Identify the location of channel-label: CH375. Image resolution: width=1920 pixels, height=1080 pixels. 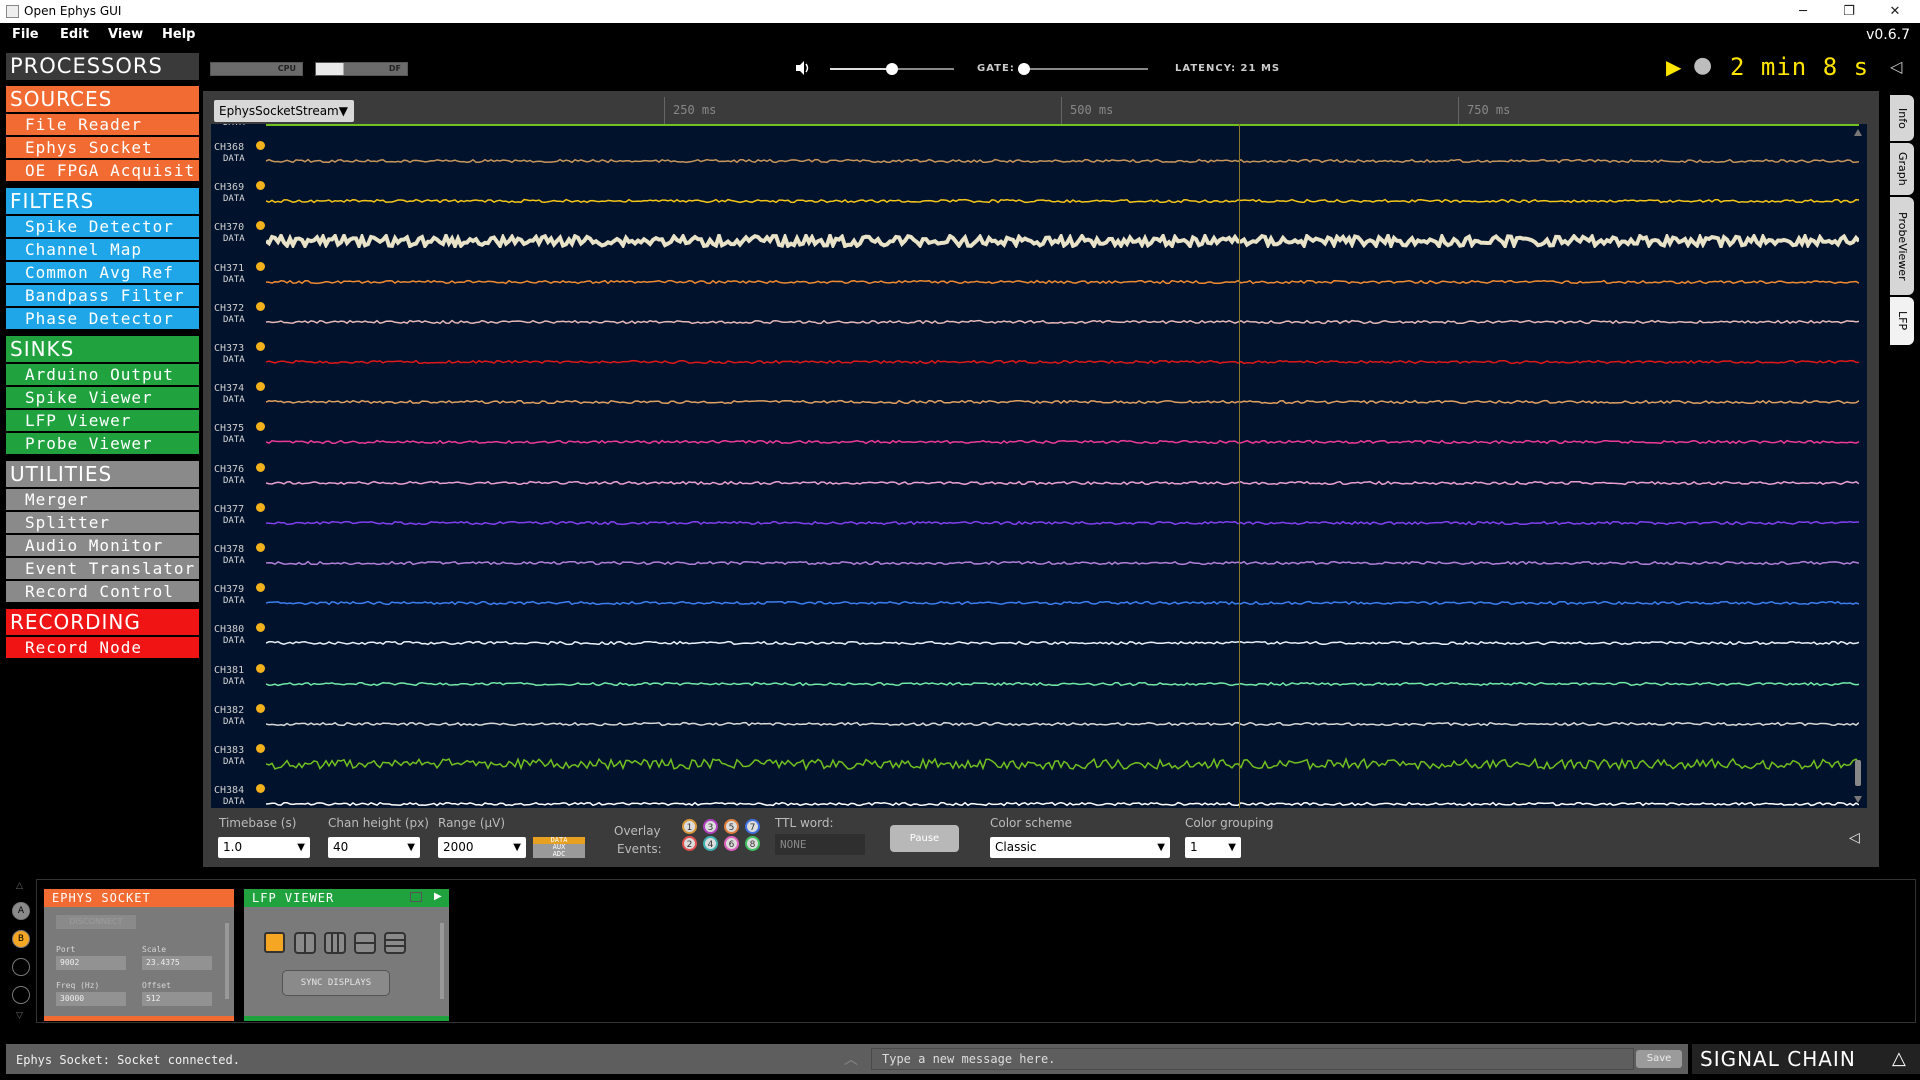
(229, 429).